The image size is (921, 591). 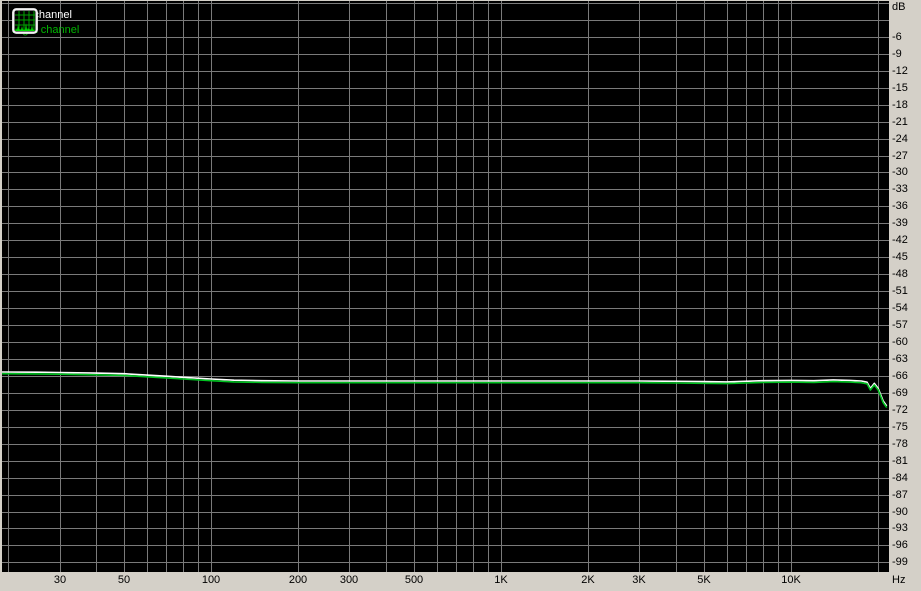 I want to click on db-tick-label: -36, so click(x=900, y=206).